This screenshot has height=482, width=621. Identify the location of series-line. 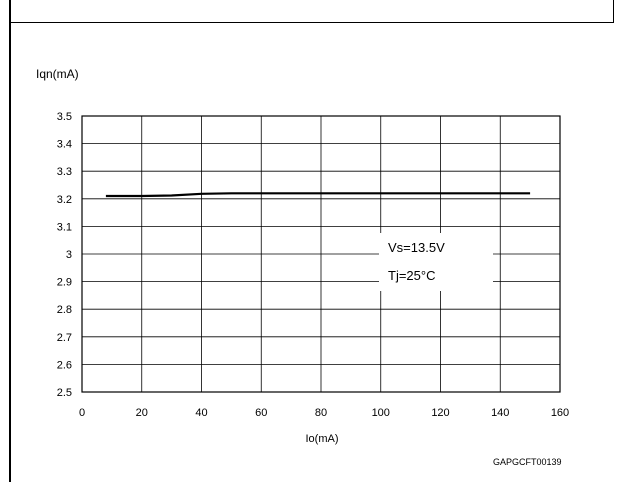
(318, 195).